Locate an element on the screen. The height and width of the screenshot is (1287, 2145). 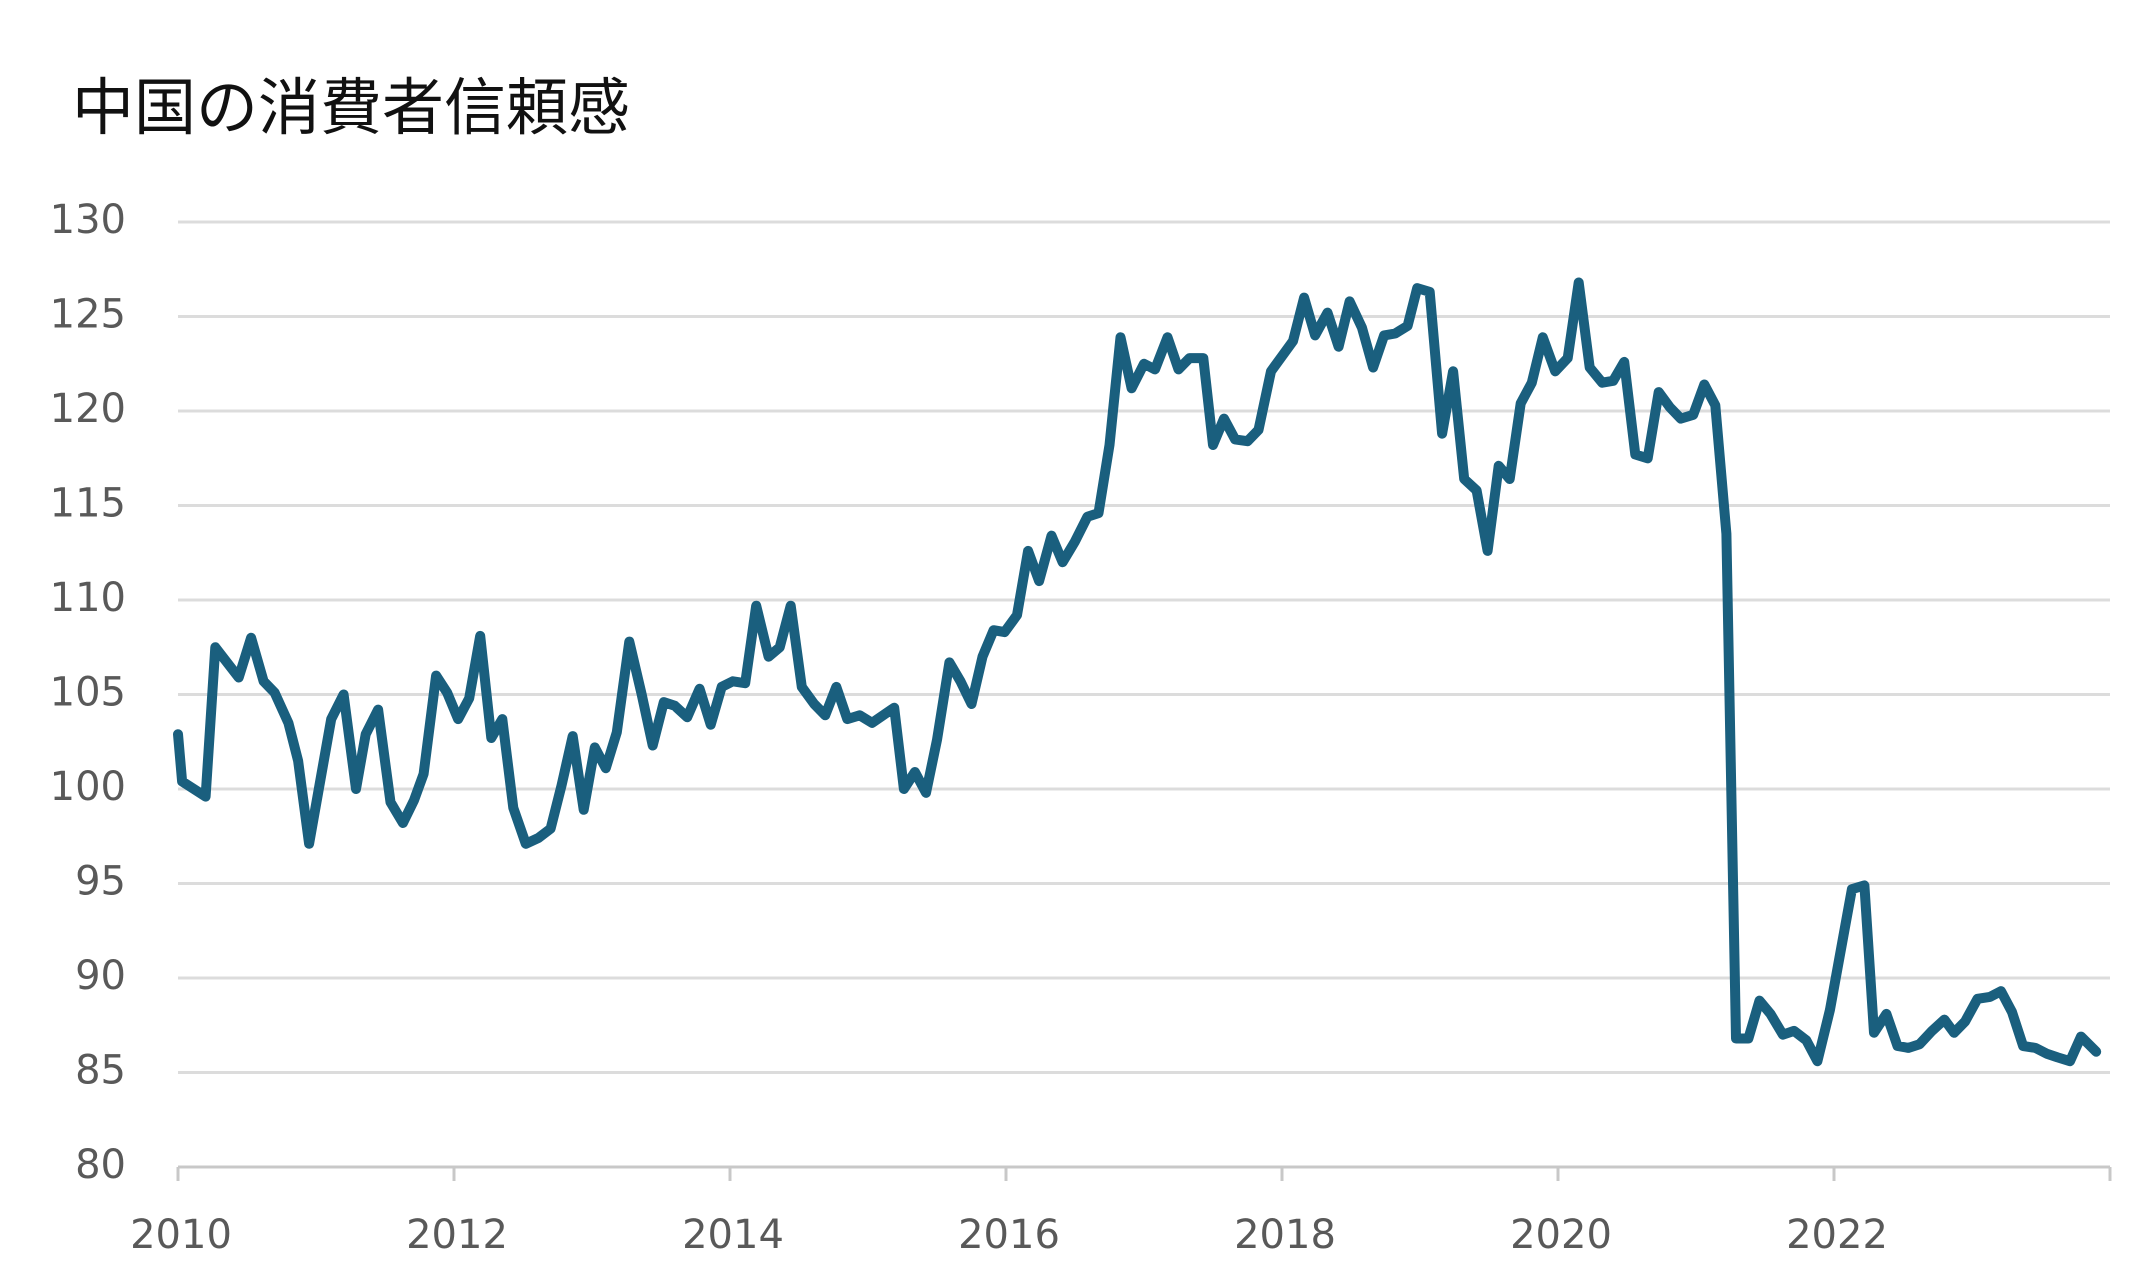
y-tick-label: 85 is located at coordinates (100, 1071).